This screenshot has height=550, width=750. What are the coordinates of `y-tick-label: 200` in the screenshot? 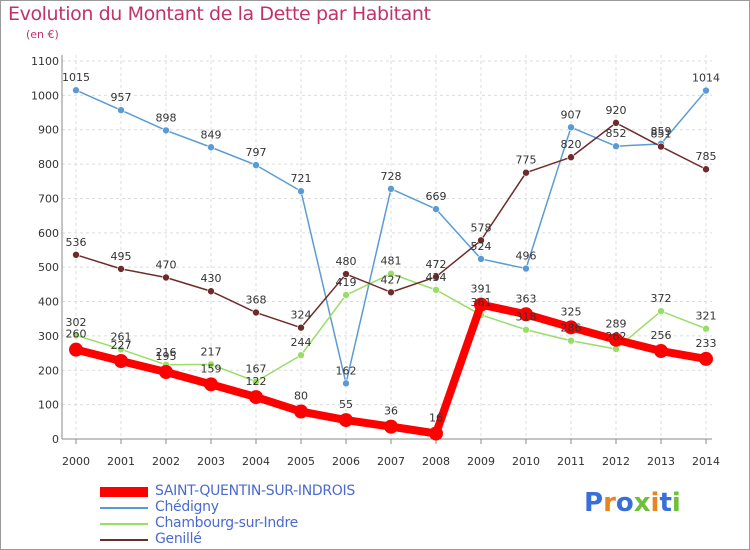 It's located at (48, 370).